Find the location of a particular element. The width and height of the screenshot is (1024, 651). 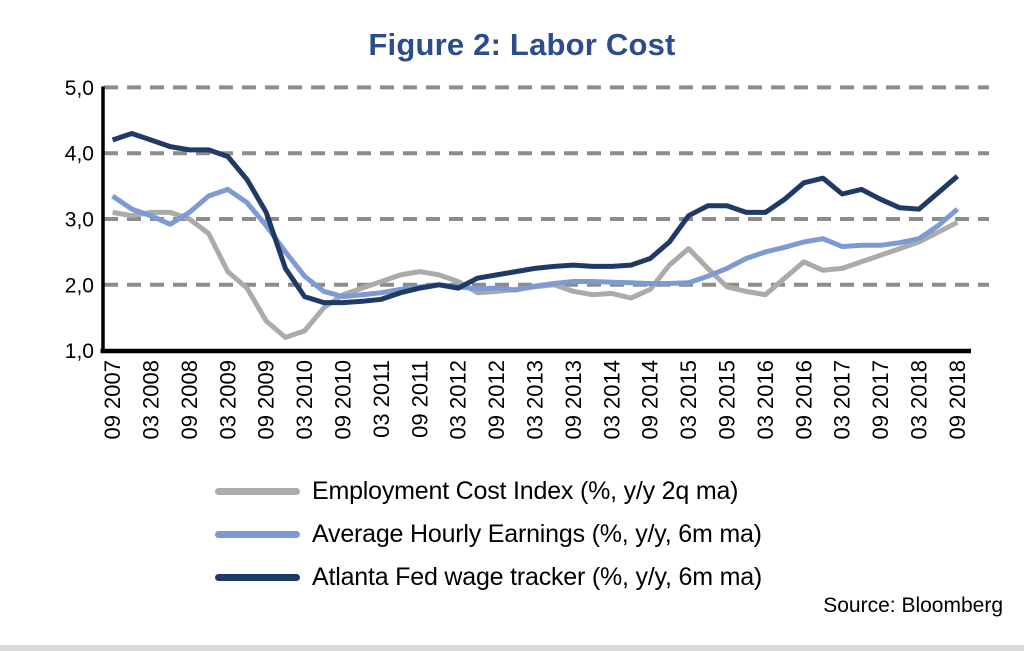

x-axis-label: 09 2016 is located at coordinates (803, 400).